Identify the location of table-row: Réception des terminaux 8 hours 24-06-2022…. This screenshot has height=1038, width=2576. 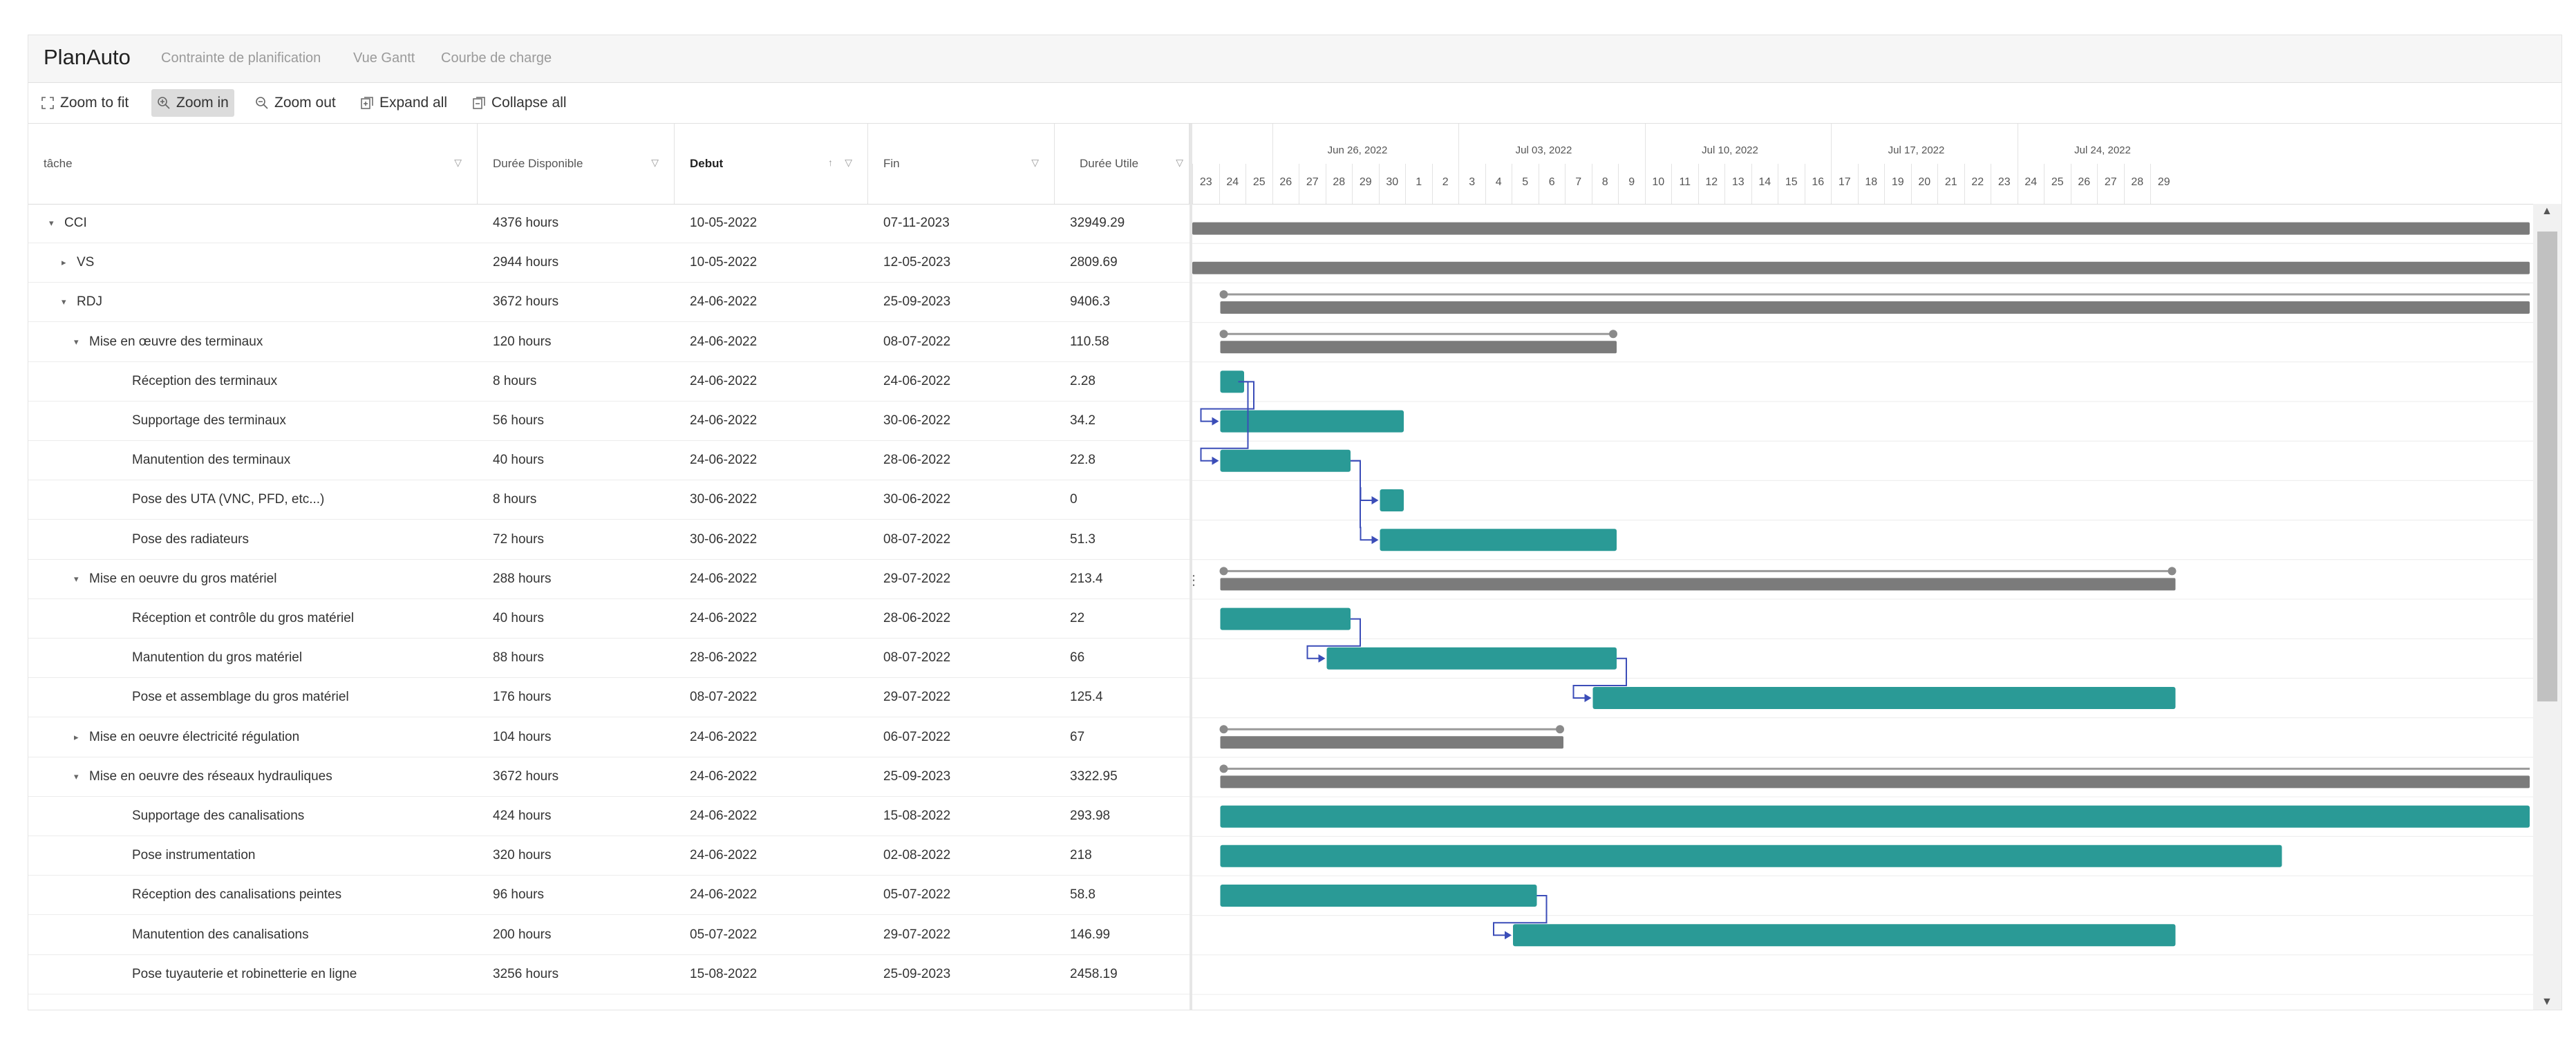
(609, 382).